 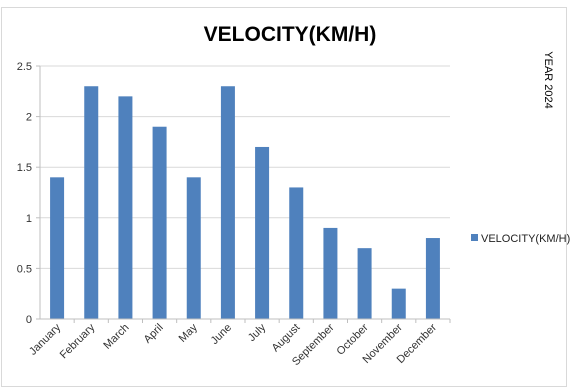 I want to click on x-tick-label-may: May, so click(x=189, y=333).